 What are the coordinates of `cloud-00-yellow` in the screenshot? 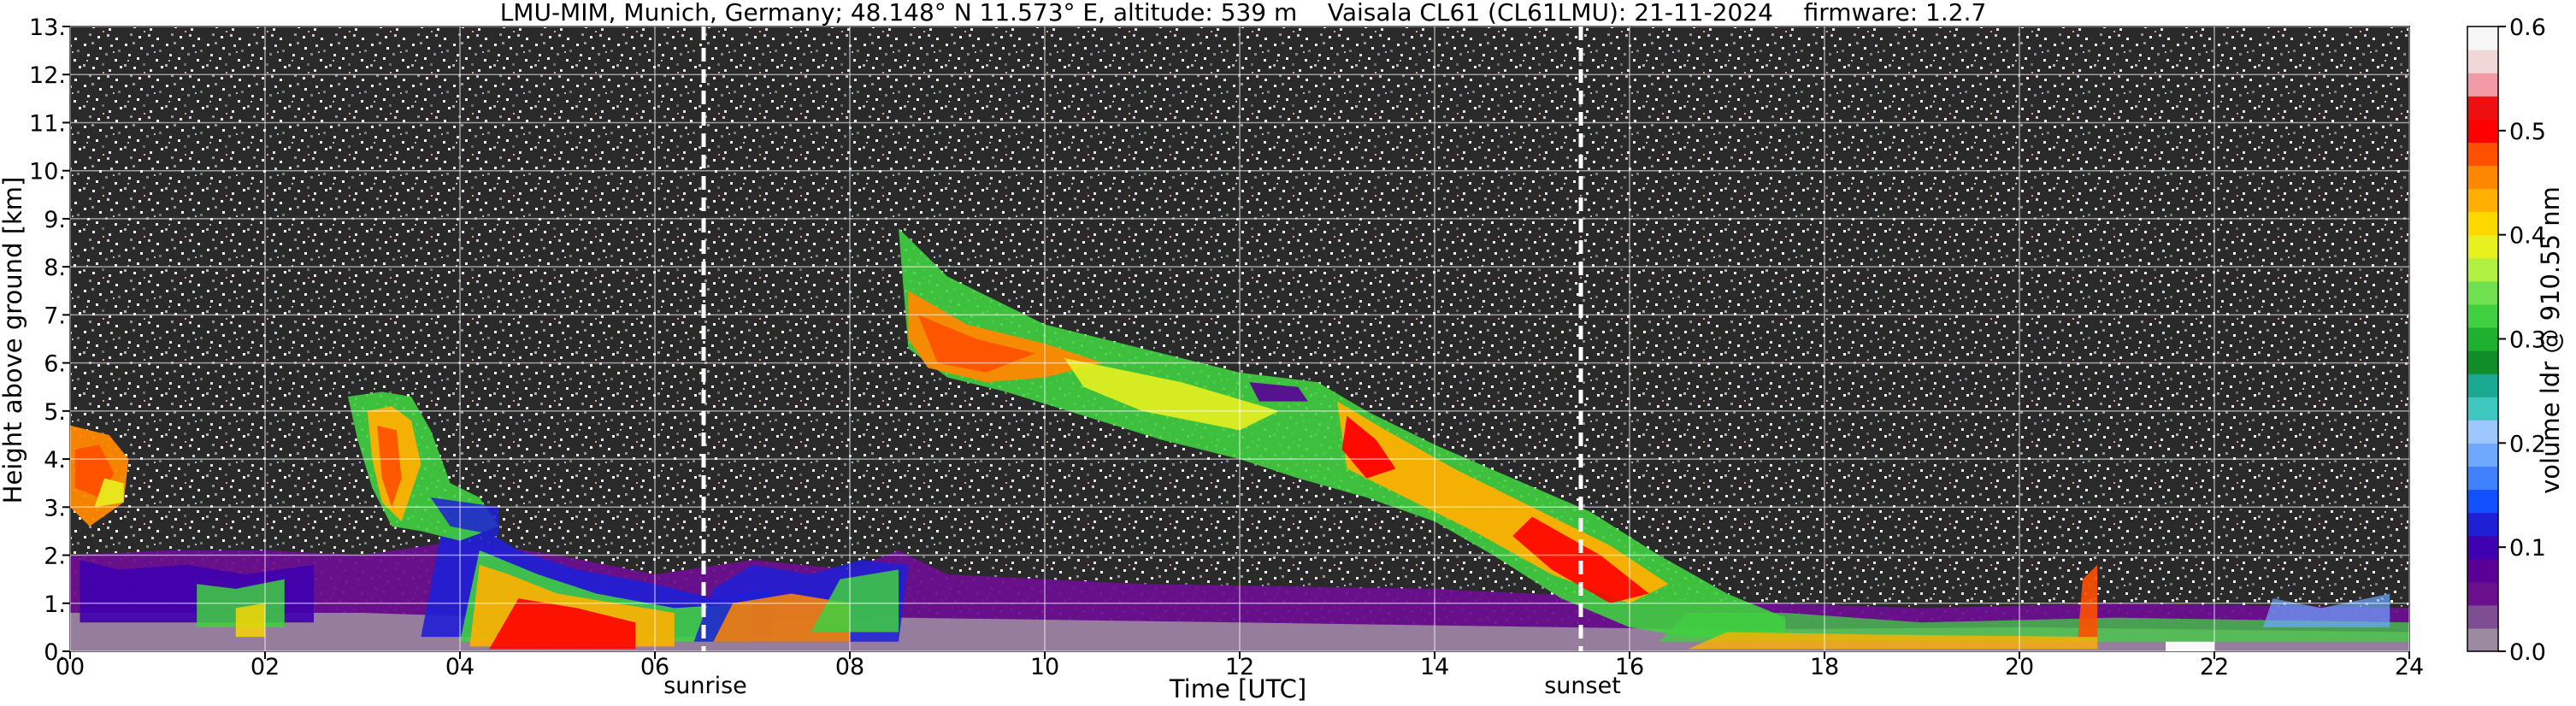 It's located at (109, 493).